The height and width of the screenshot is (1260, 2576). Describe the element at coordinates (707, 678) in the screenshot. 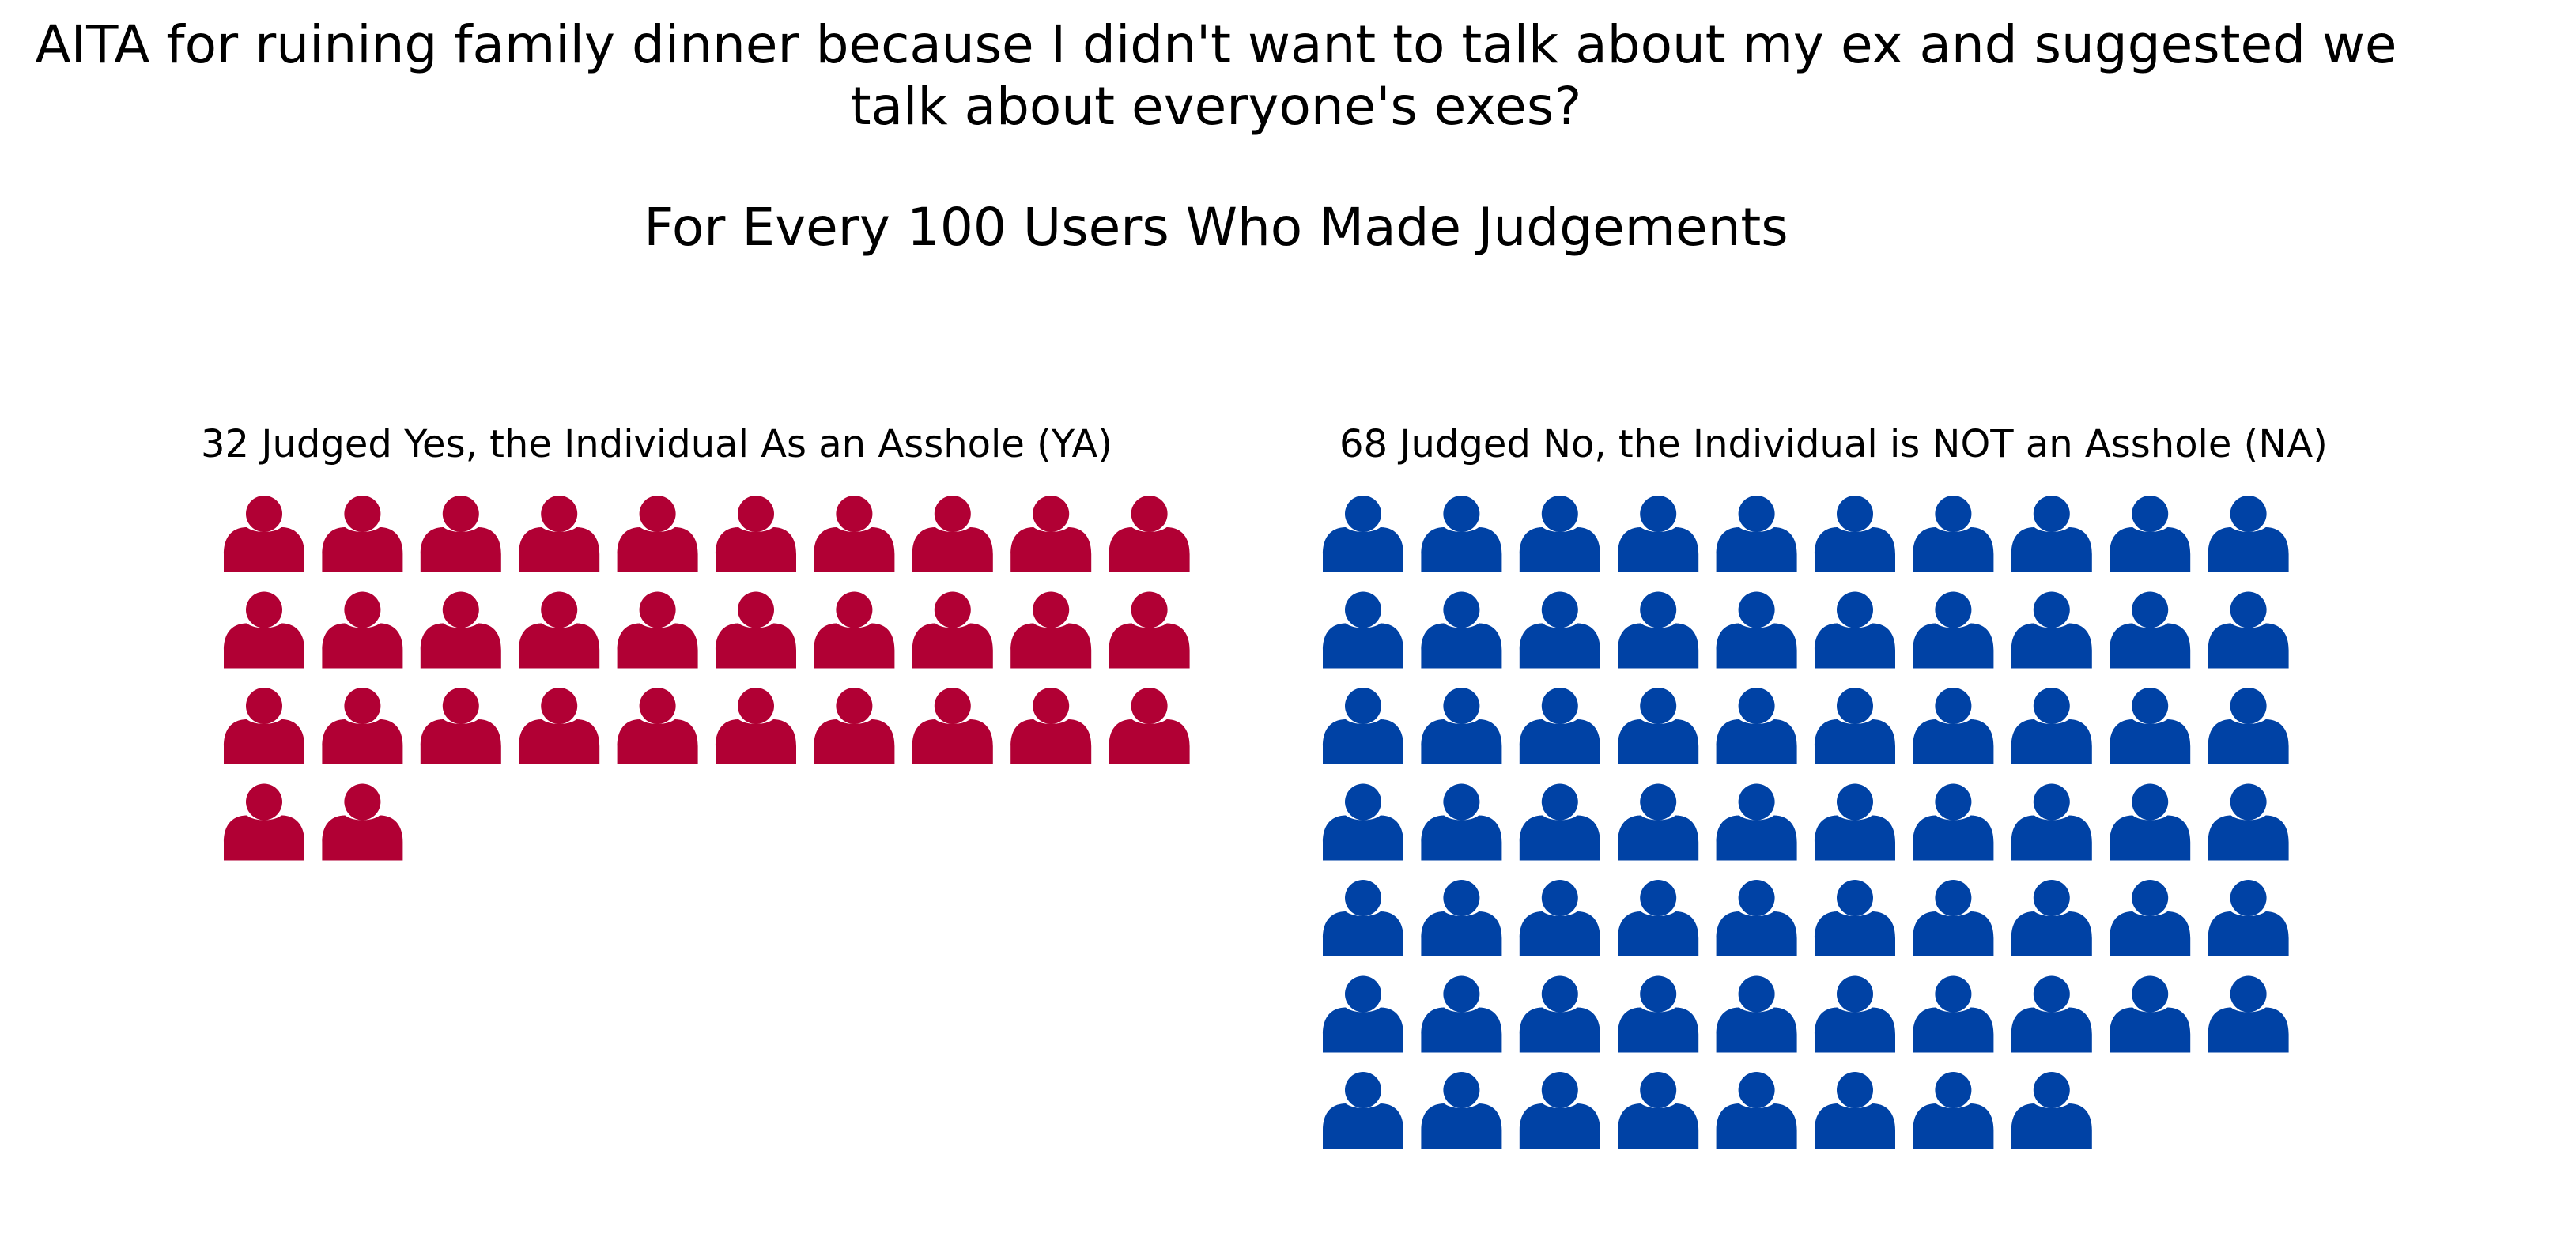

I see `pictogram-group-ya` at that location.